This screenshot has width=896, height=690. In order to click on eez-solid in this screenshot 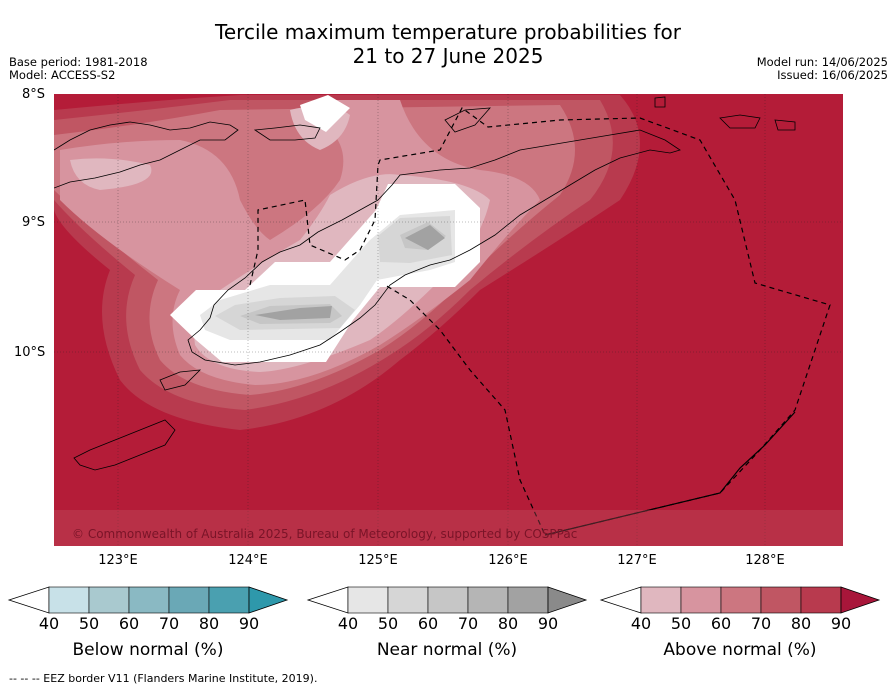, I will do `click(670, 473)`.